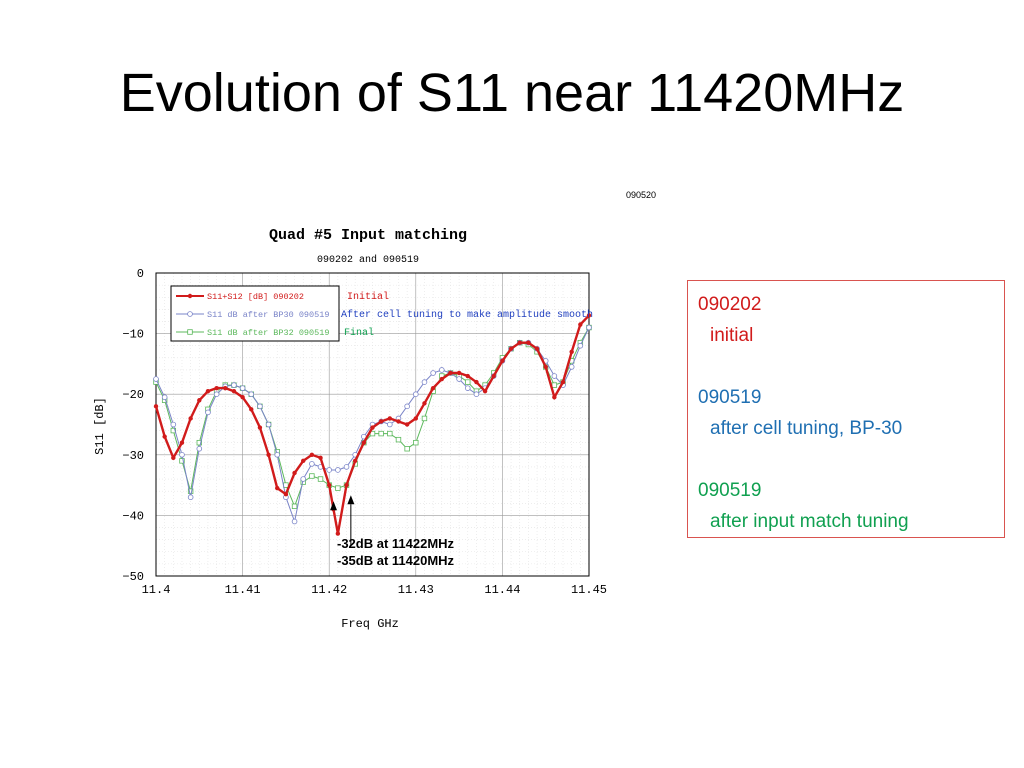  Describe the element at coordinates (809, 521) in the screenshot. I see `note-text-final: after input match tuning` at that location.